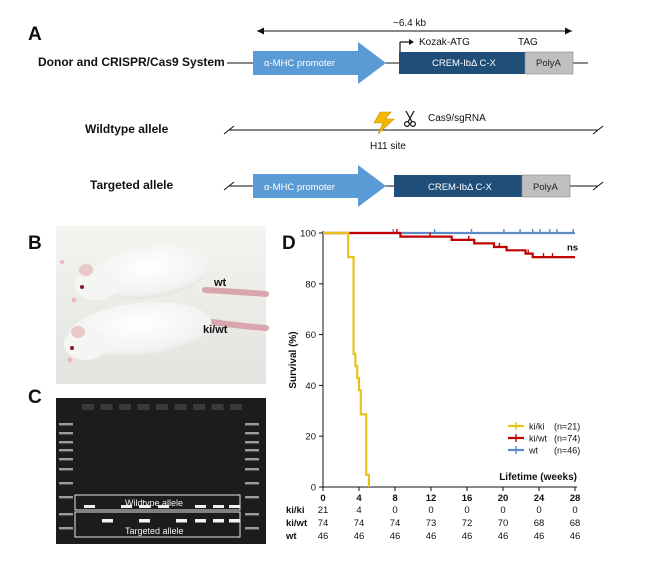 This screenshot has height=568, width=650. Describe the element at coordinates (295, 510) in the screenshot. I see `risk-row-label: ki/ki` at that location.